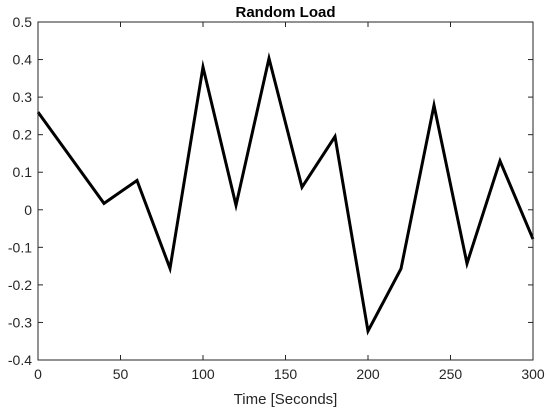 The height and width of the screenshot is (412, 550). What do you see at coordinates (286, 399) in the screenshot?
I see `x-axis-label: Time [Seconds]` at bounding box center [286, 399].